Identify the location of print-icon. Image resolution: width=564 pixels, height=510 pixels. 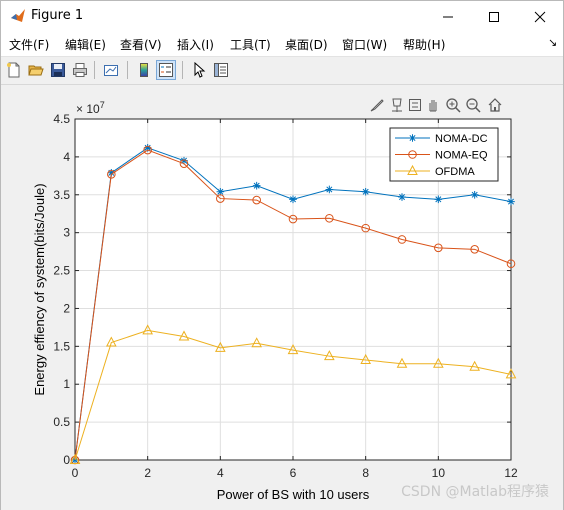
(80, 70).